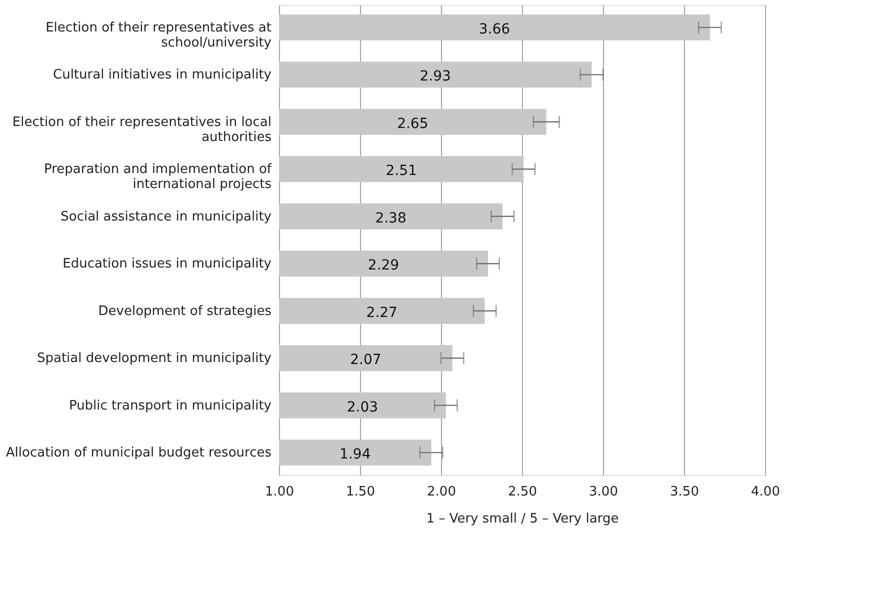  What do you see at coordinates (684, 492) in the screenshot?
I see `x-tick-label: 3.50` at bounding box center [684, 492].